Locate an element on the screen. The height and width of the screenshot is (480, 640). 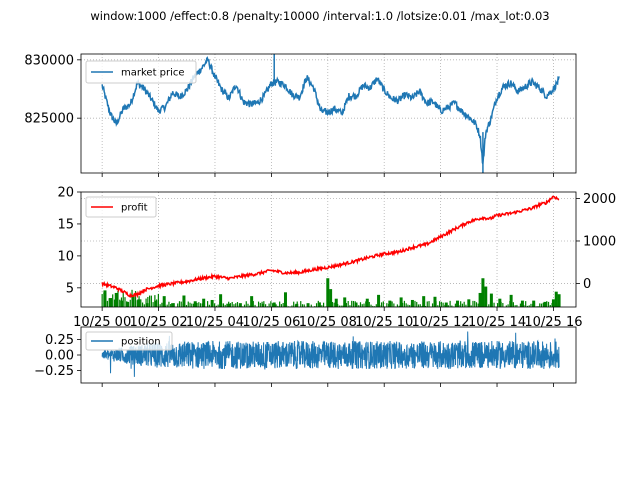
position-y-ticks: −0.250.000.25 is located at coordinates (57, 356).